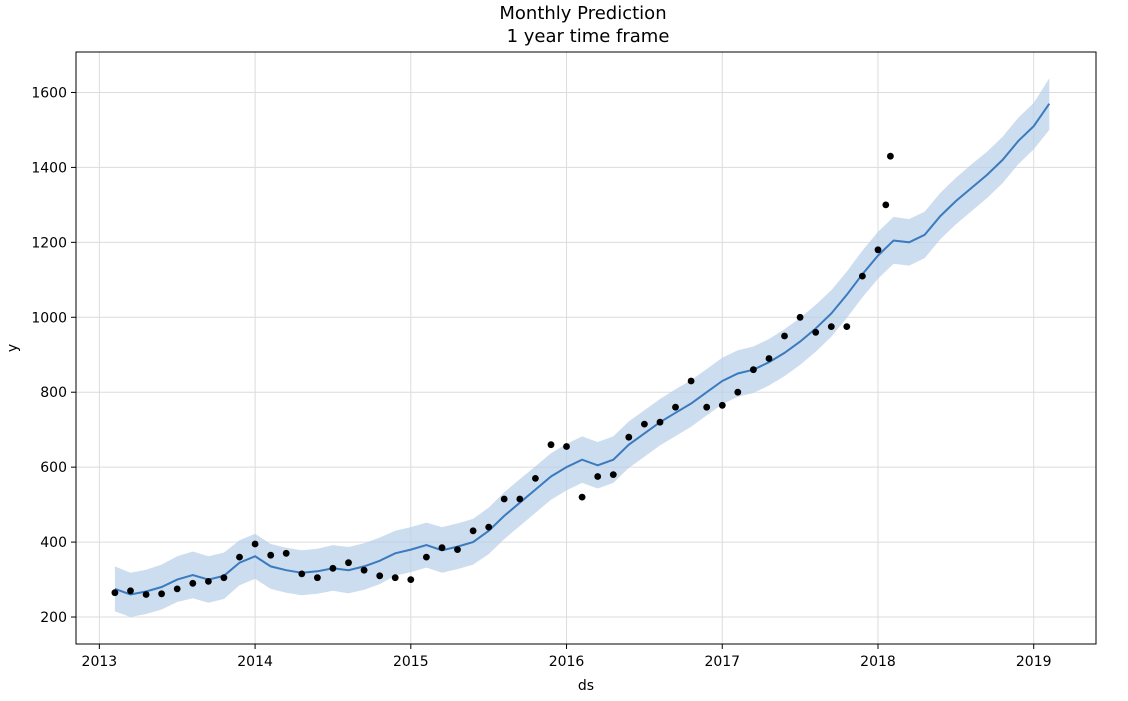  I want to click on x-tick-label: 2013, so click(100, 662).